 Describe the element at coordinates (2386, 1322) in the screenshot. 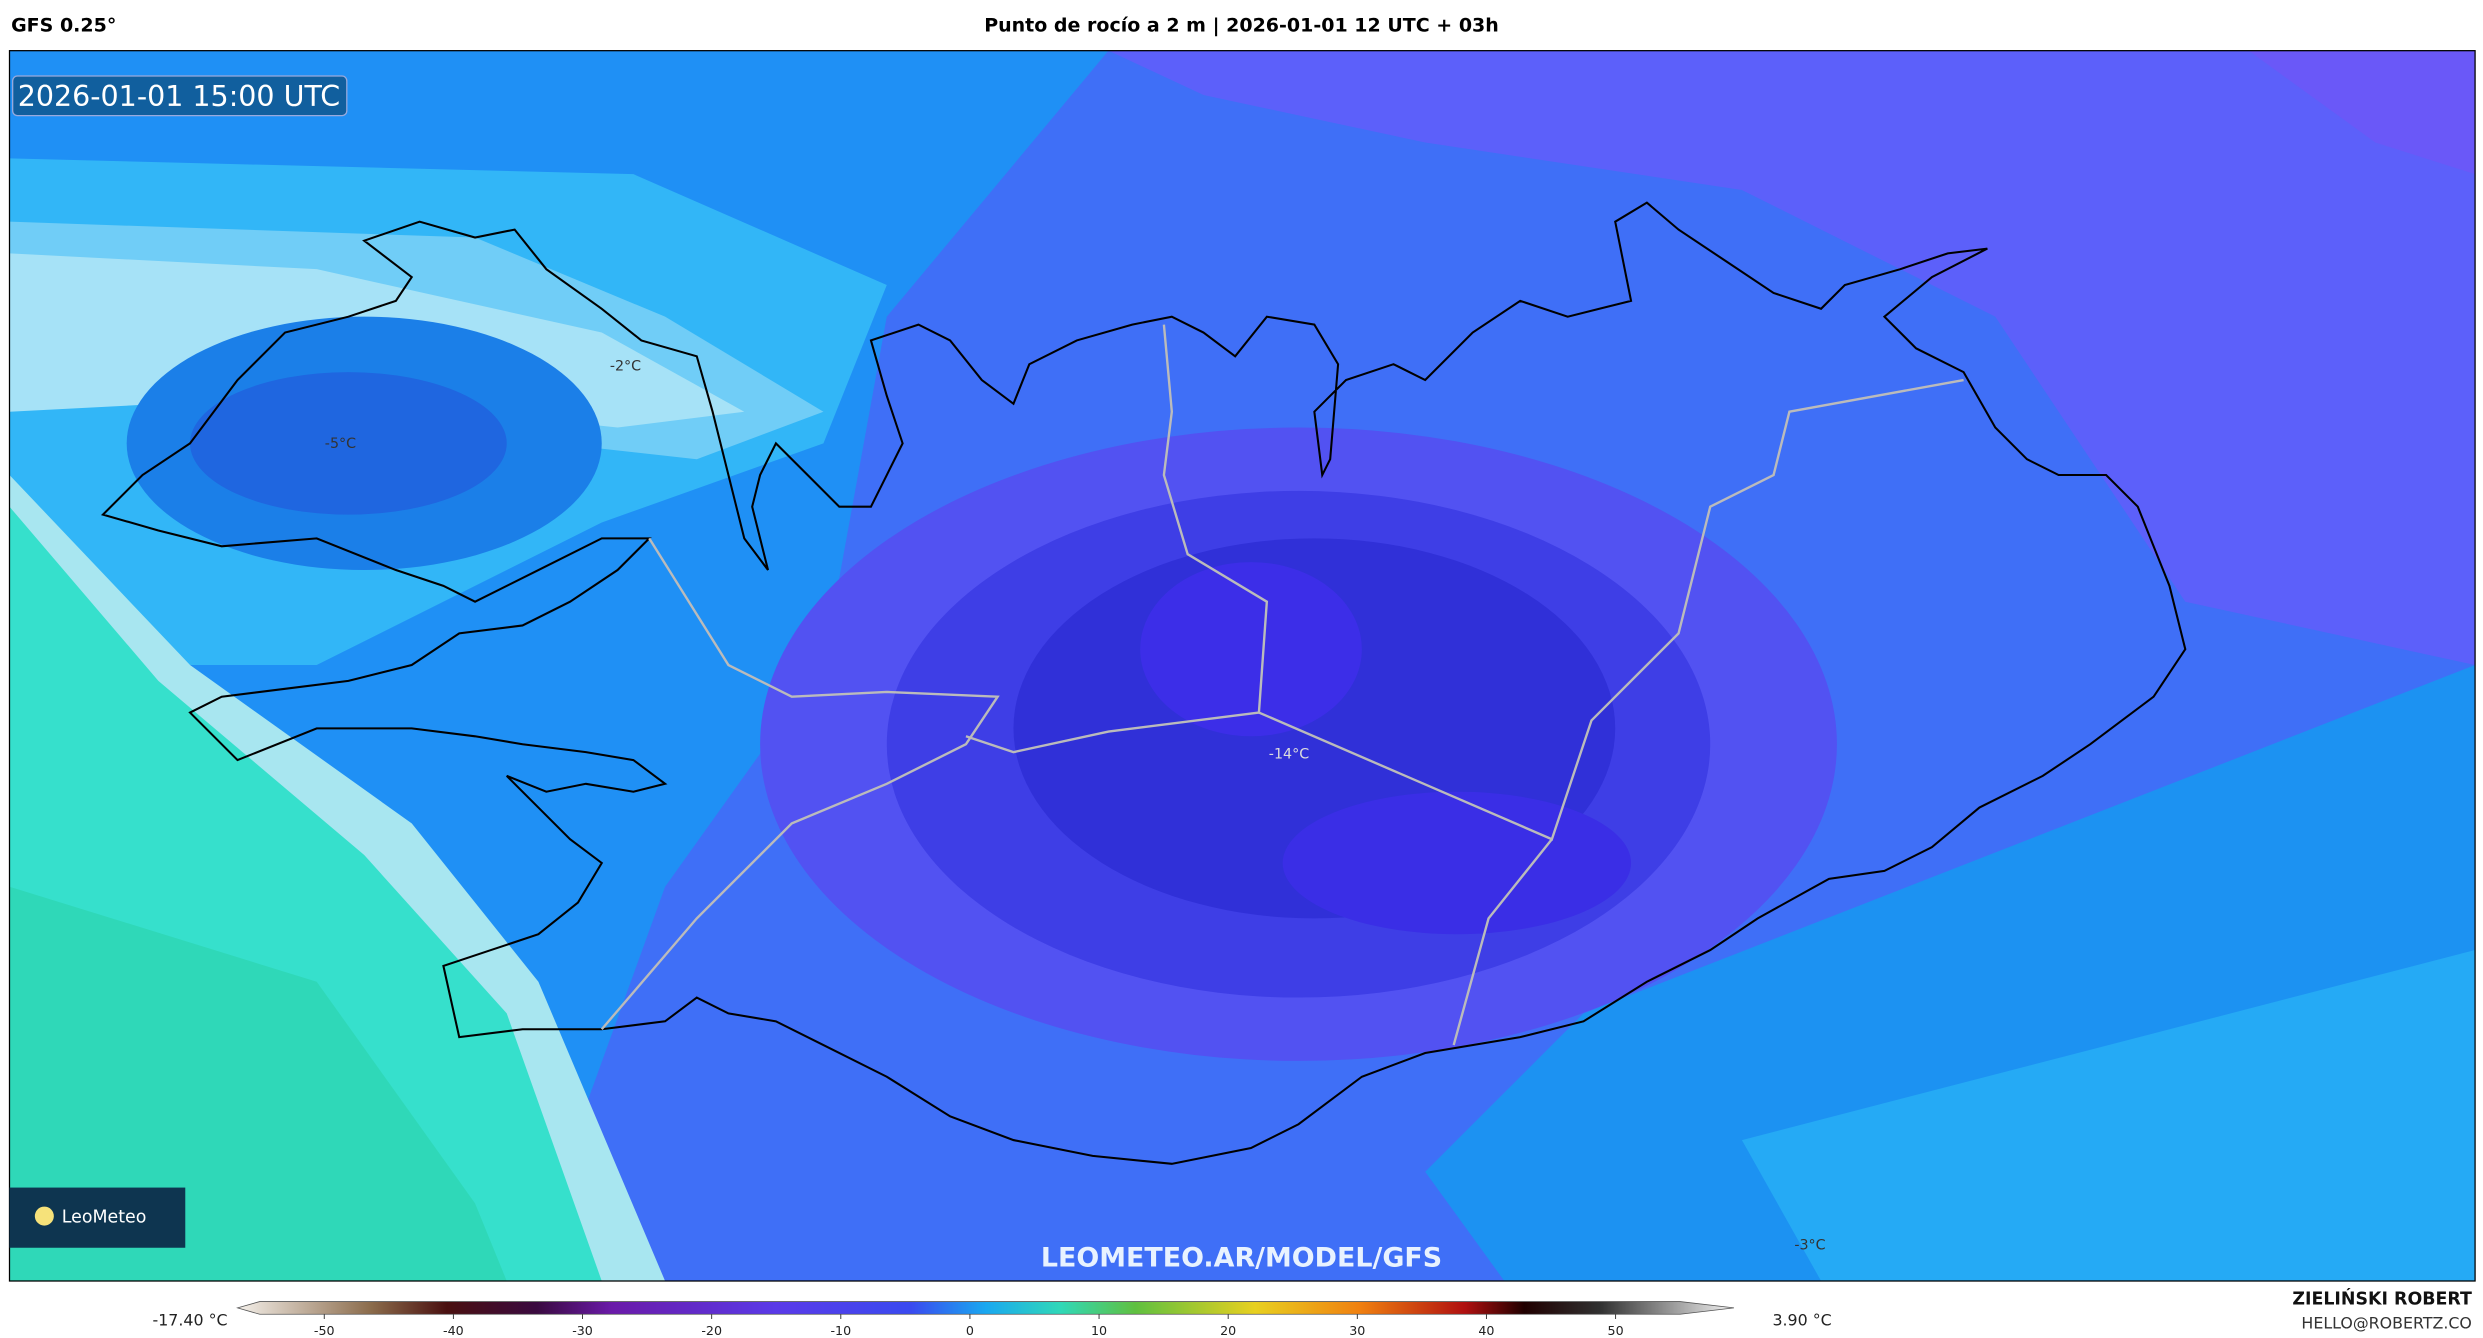

I see `email: HELLO@ROBERTZ.CO` at that location.